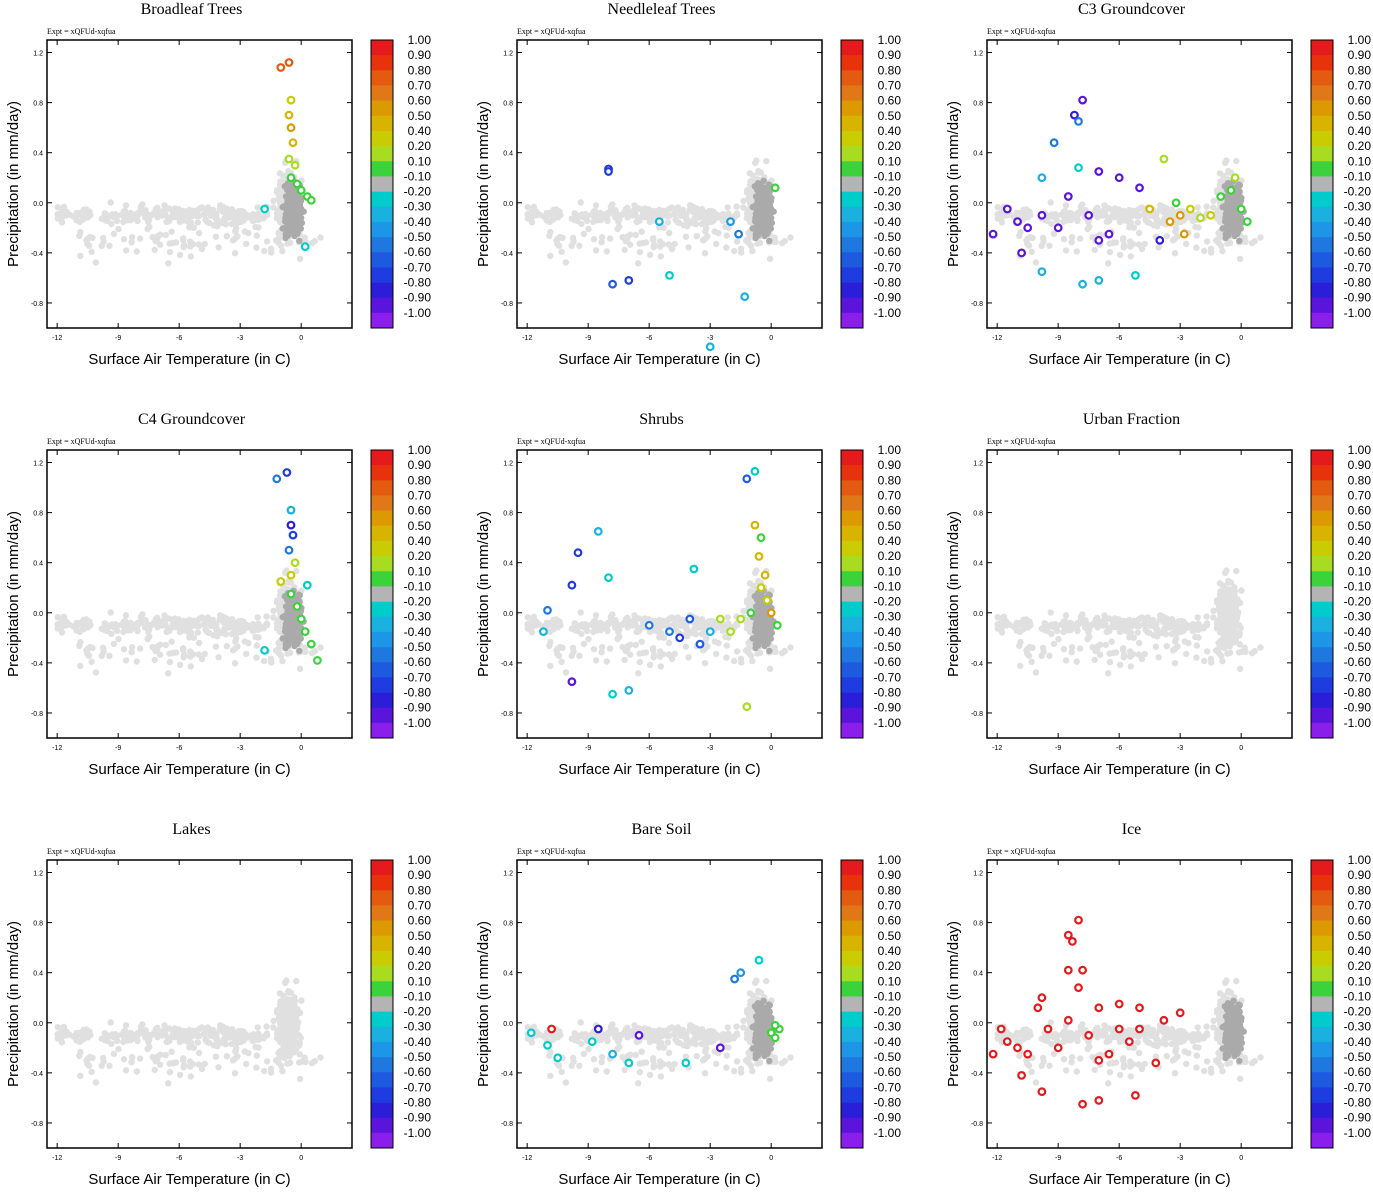 The width and height of the screenshot is (1373, 1200). What do you see at coordinates (527, 338) in the screenshot?
I see `x-tick-label: -12` at bounding box center [527, 338].